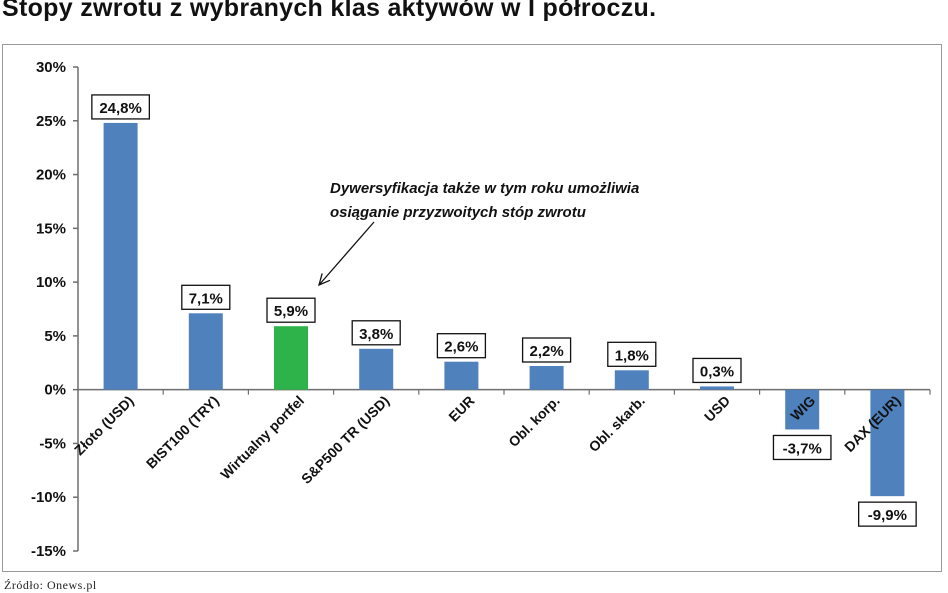  I want to click on data-label: 5,9%, so click(291, 311).